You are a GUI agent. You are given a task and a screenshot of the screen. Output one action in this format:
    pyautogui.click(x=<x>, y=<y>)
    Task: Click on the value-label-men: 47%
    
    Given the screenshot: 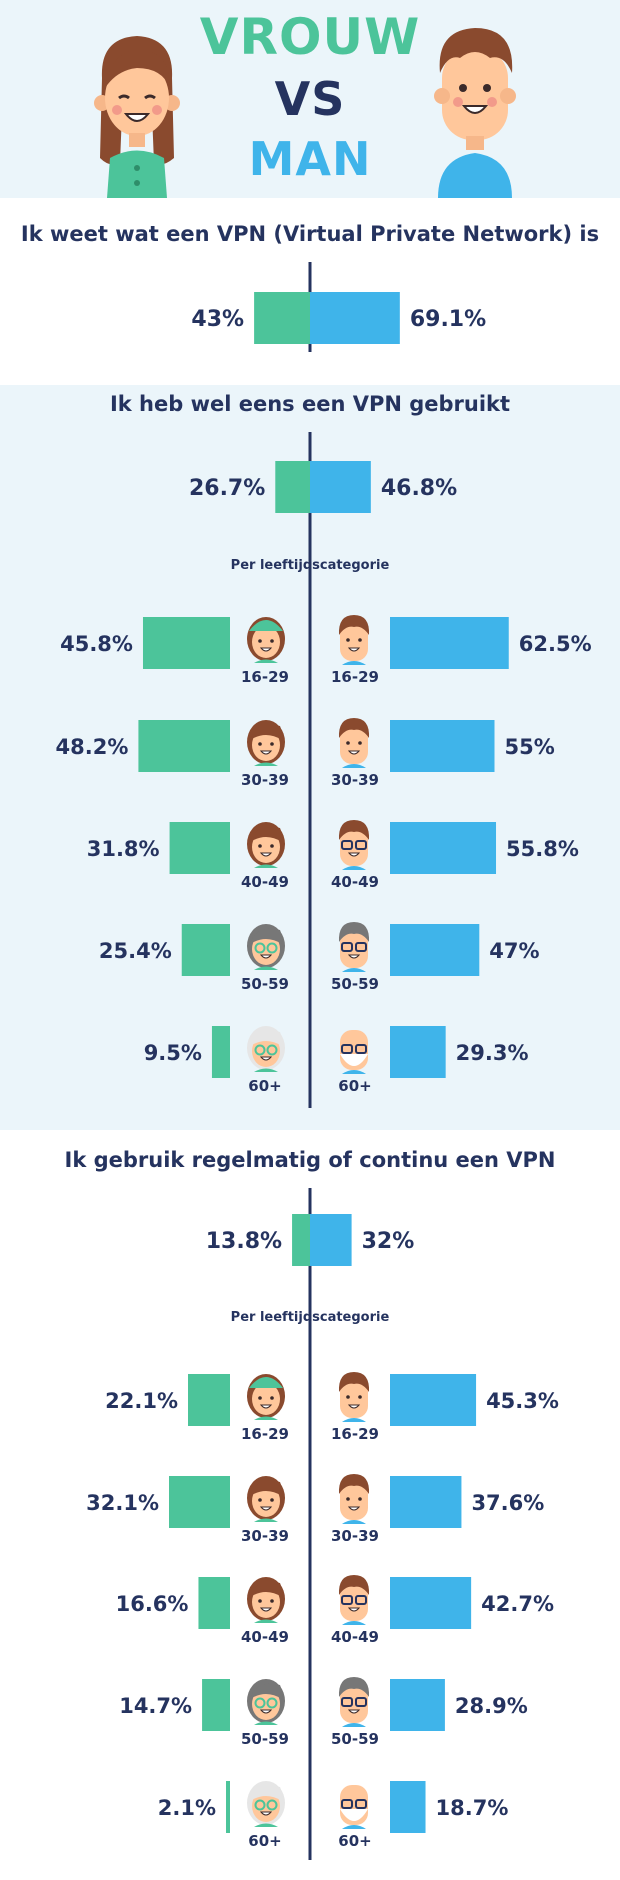 What is the action you would take?
    pyautogui.click(x=514, y=951)
    